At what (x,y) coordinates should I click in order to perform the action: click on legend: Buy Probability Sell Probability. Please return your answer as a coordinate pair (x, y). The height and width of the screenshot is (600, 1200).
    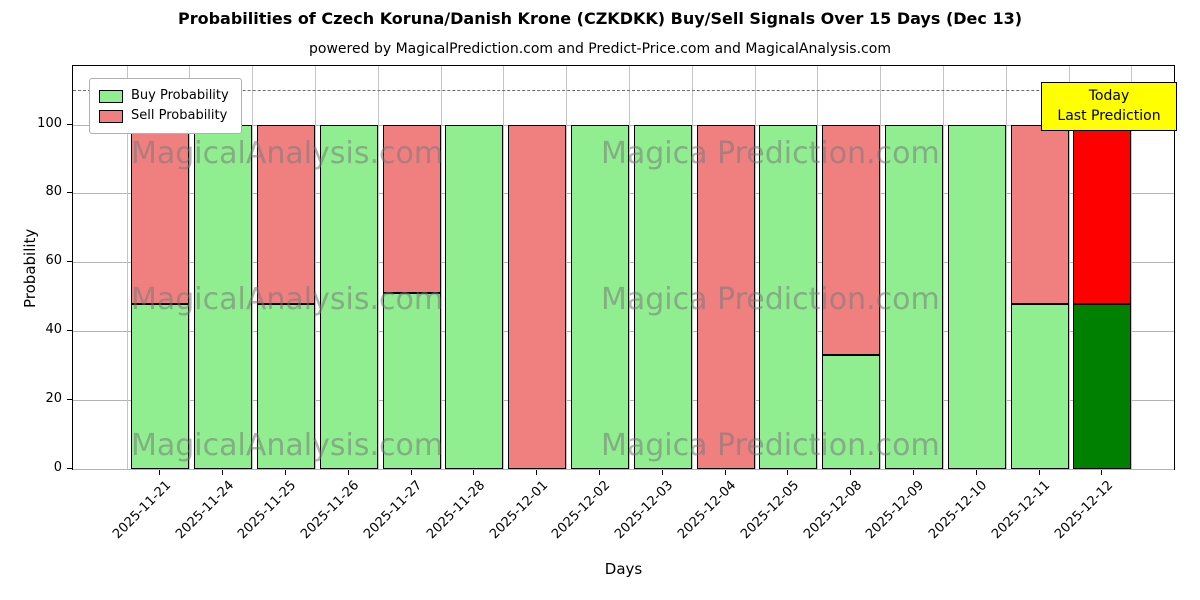
    Looking at the image, I should click on (165, 106).